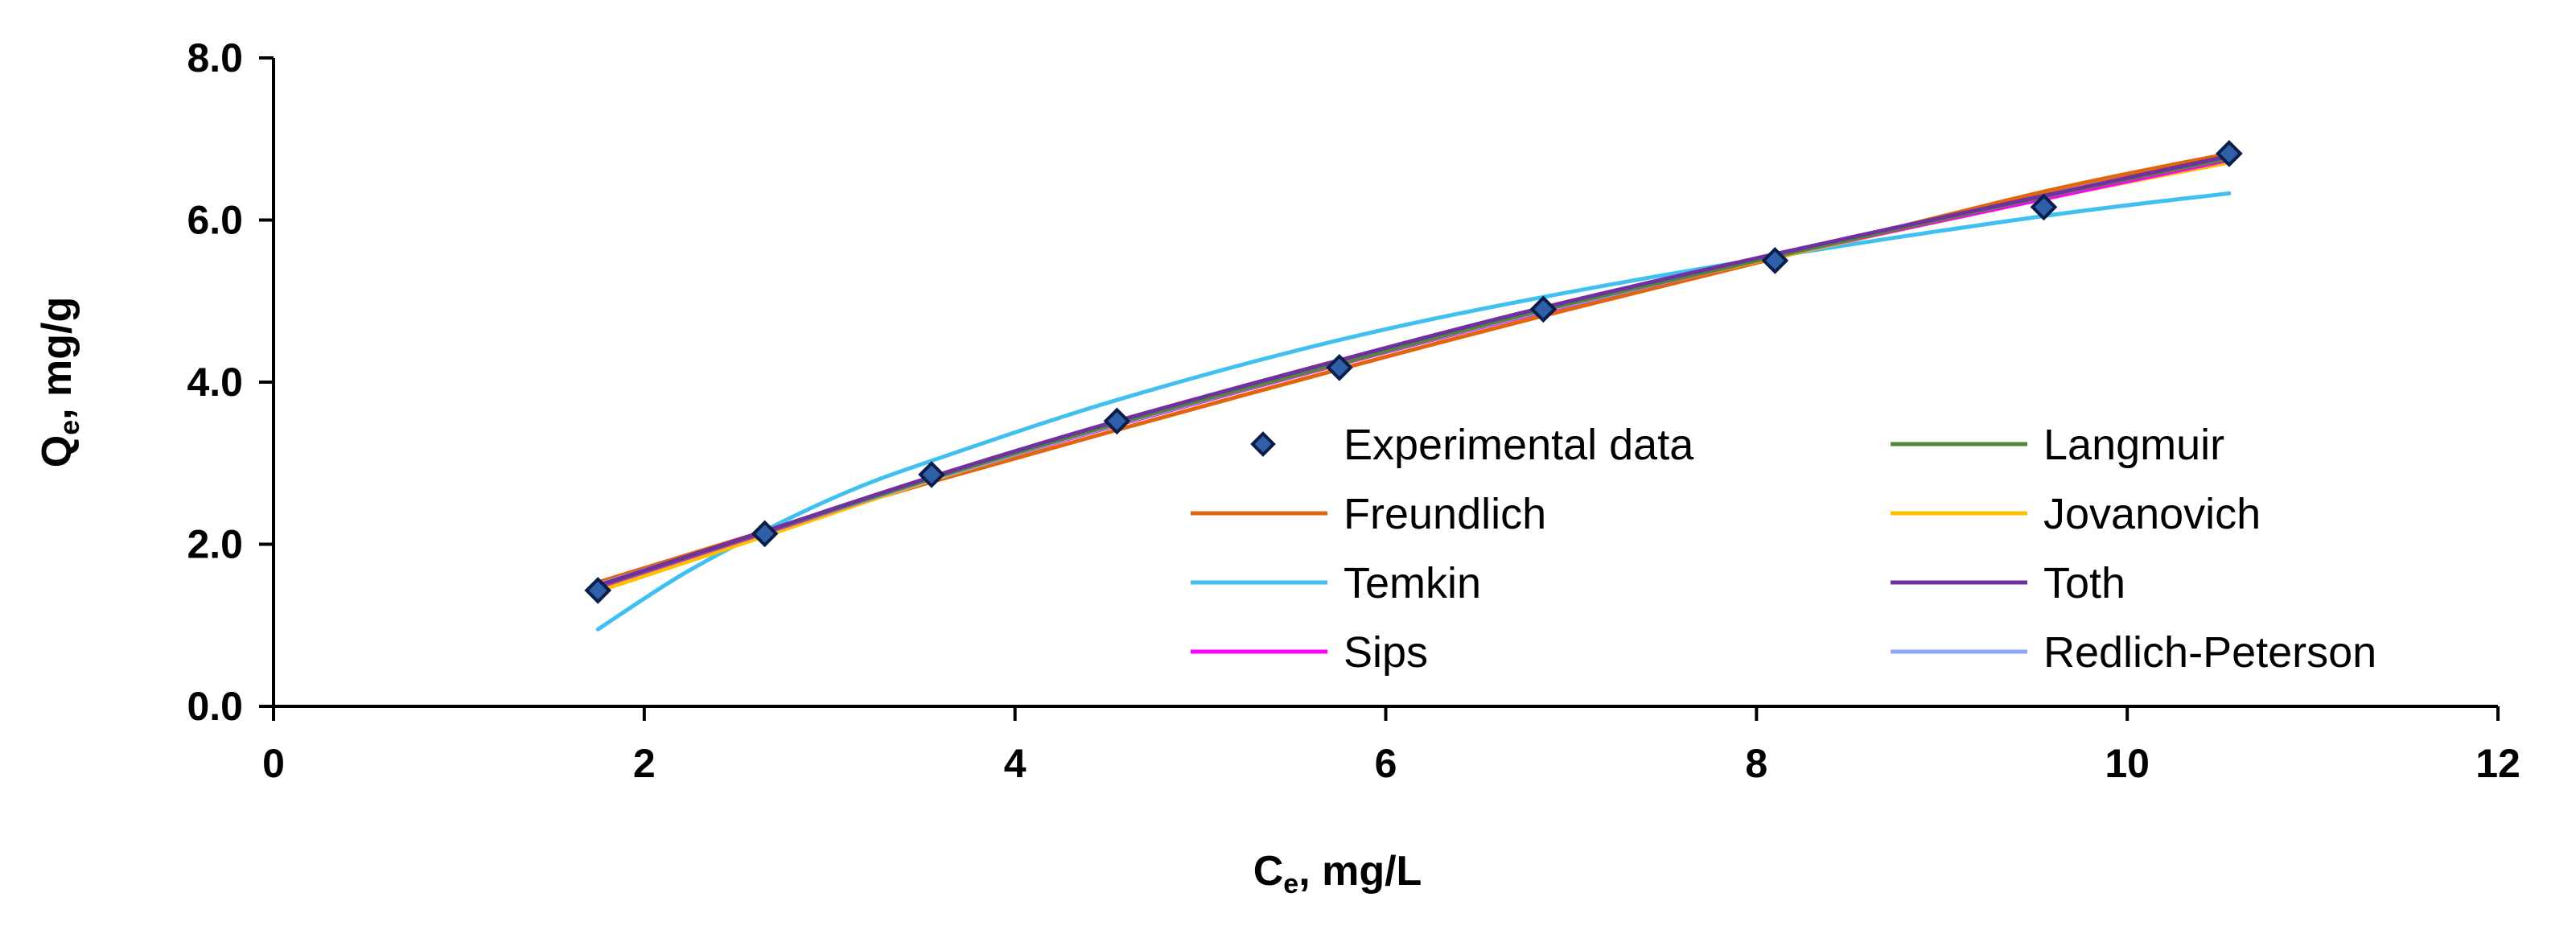 Image resolution: width=2576 pixels, height=930 pixels. What do you see at coordinates (2127, 763) in the screenshot?
I see `x-tick-label: 10` at bounding box center [2127, 763].